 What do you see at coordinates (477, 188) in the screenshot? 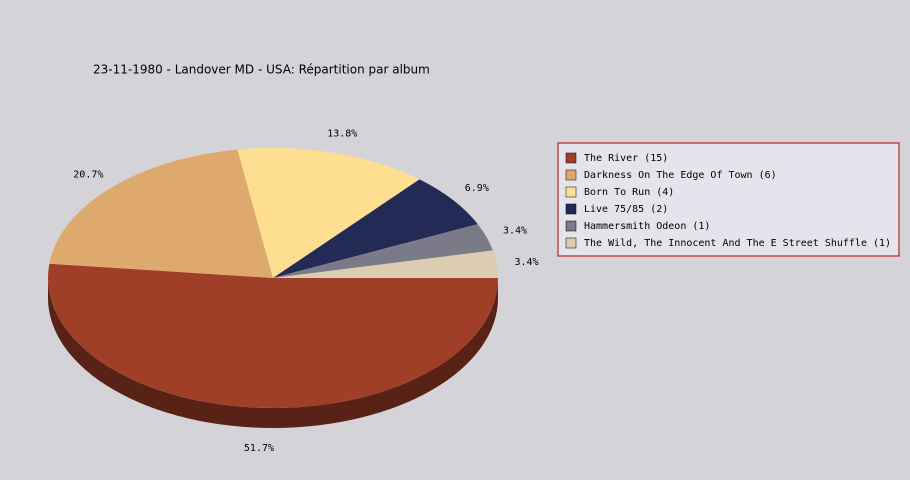
I see `data-label: 6.9%` at bounding box center [477, 188].